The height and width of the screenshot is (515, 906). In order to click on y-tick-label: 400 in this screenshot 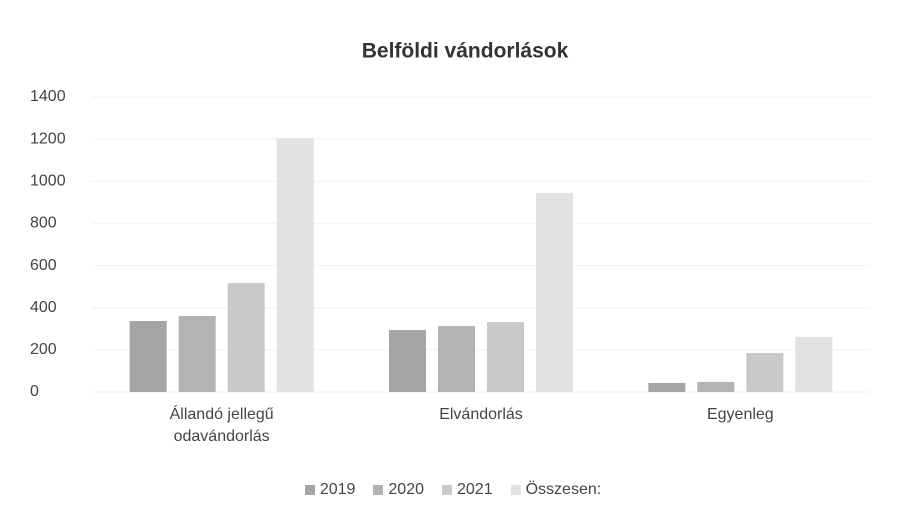, I will do `click(43, 307)`.